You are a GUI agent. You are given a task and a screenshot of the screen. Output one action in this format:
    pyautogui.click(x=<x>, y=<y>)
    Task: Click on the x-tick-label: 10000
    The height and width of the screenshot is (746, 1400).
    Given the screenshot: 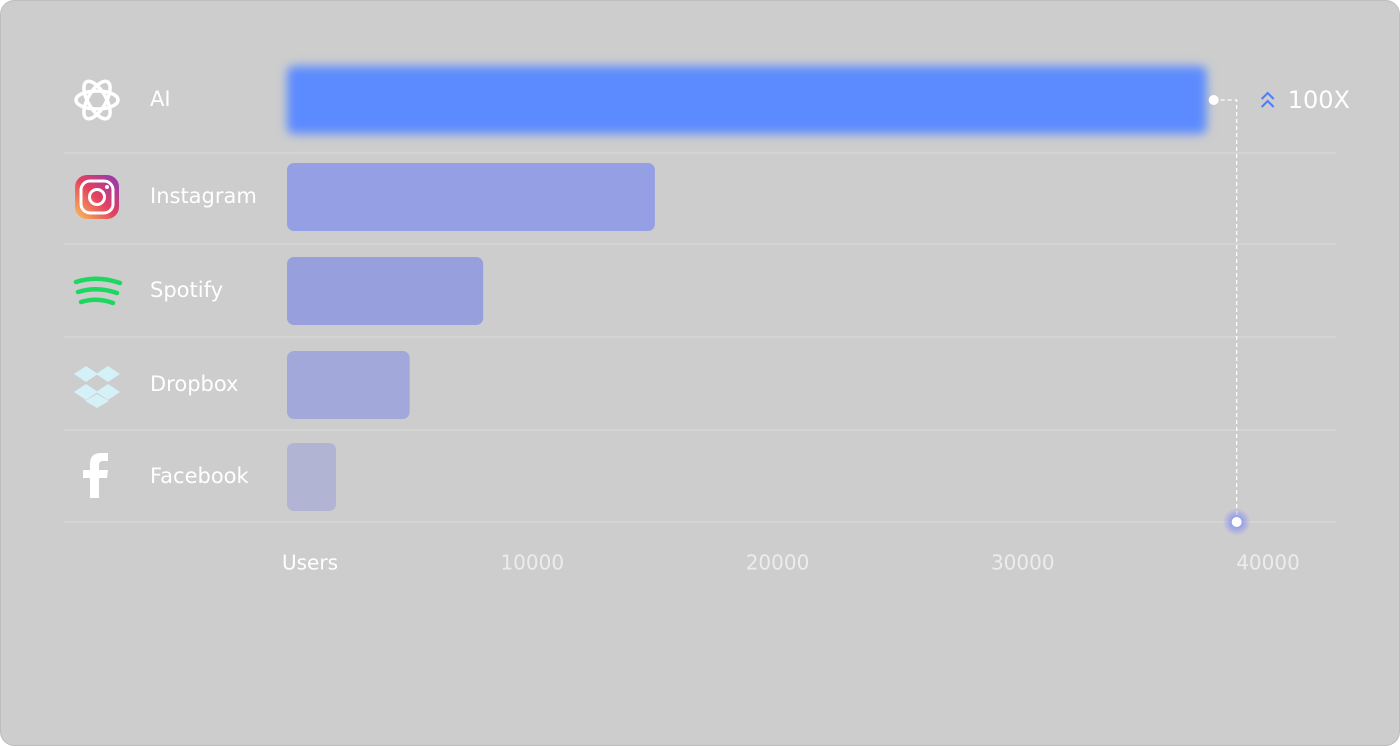 What is the action you would take?
    pyautogui.click(x=532, y=563)
    